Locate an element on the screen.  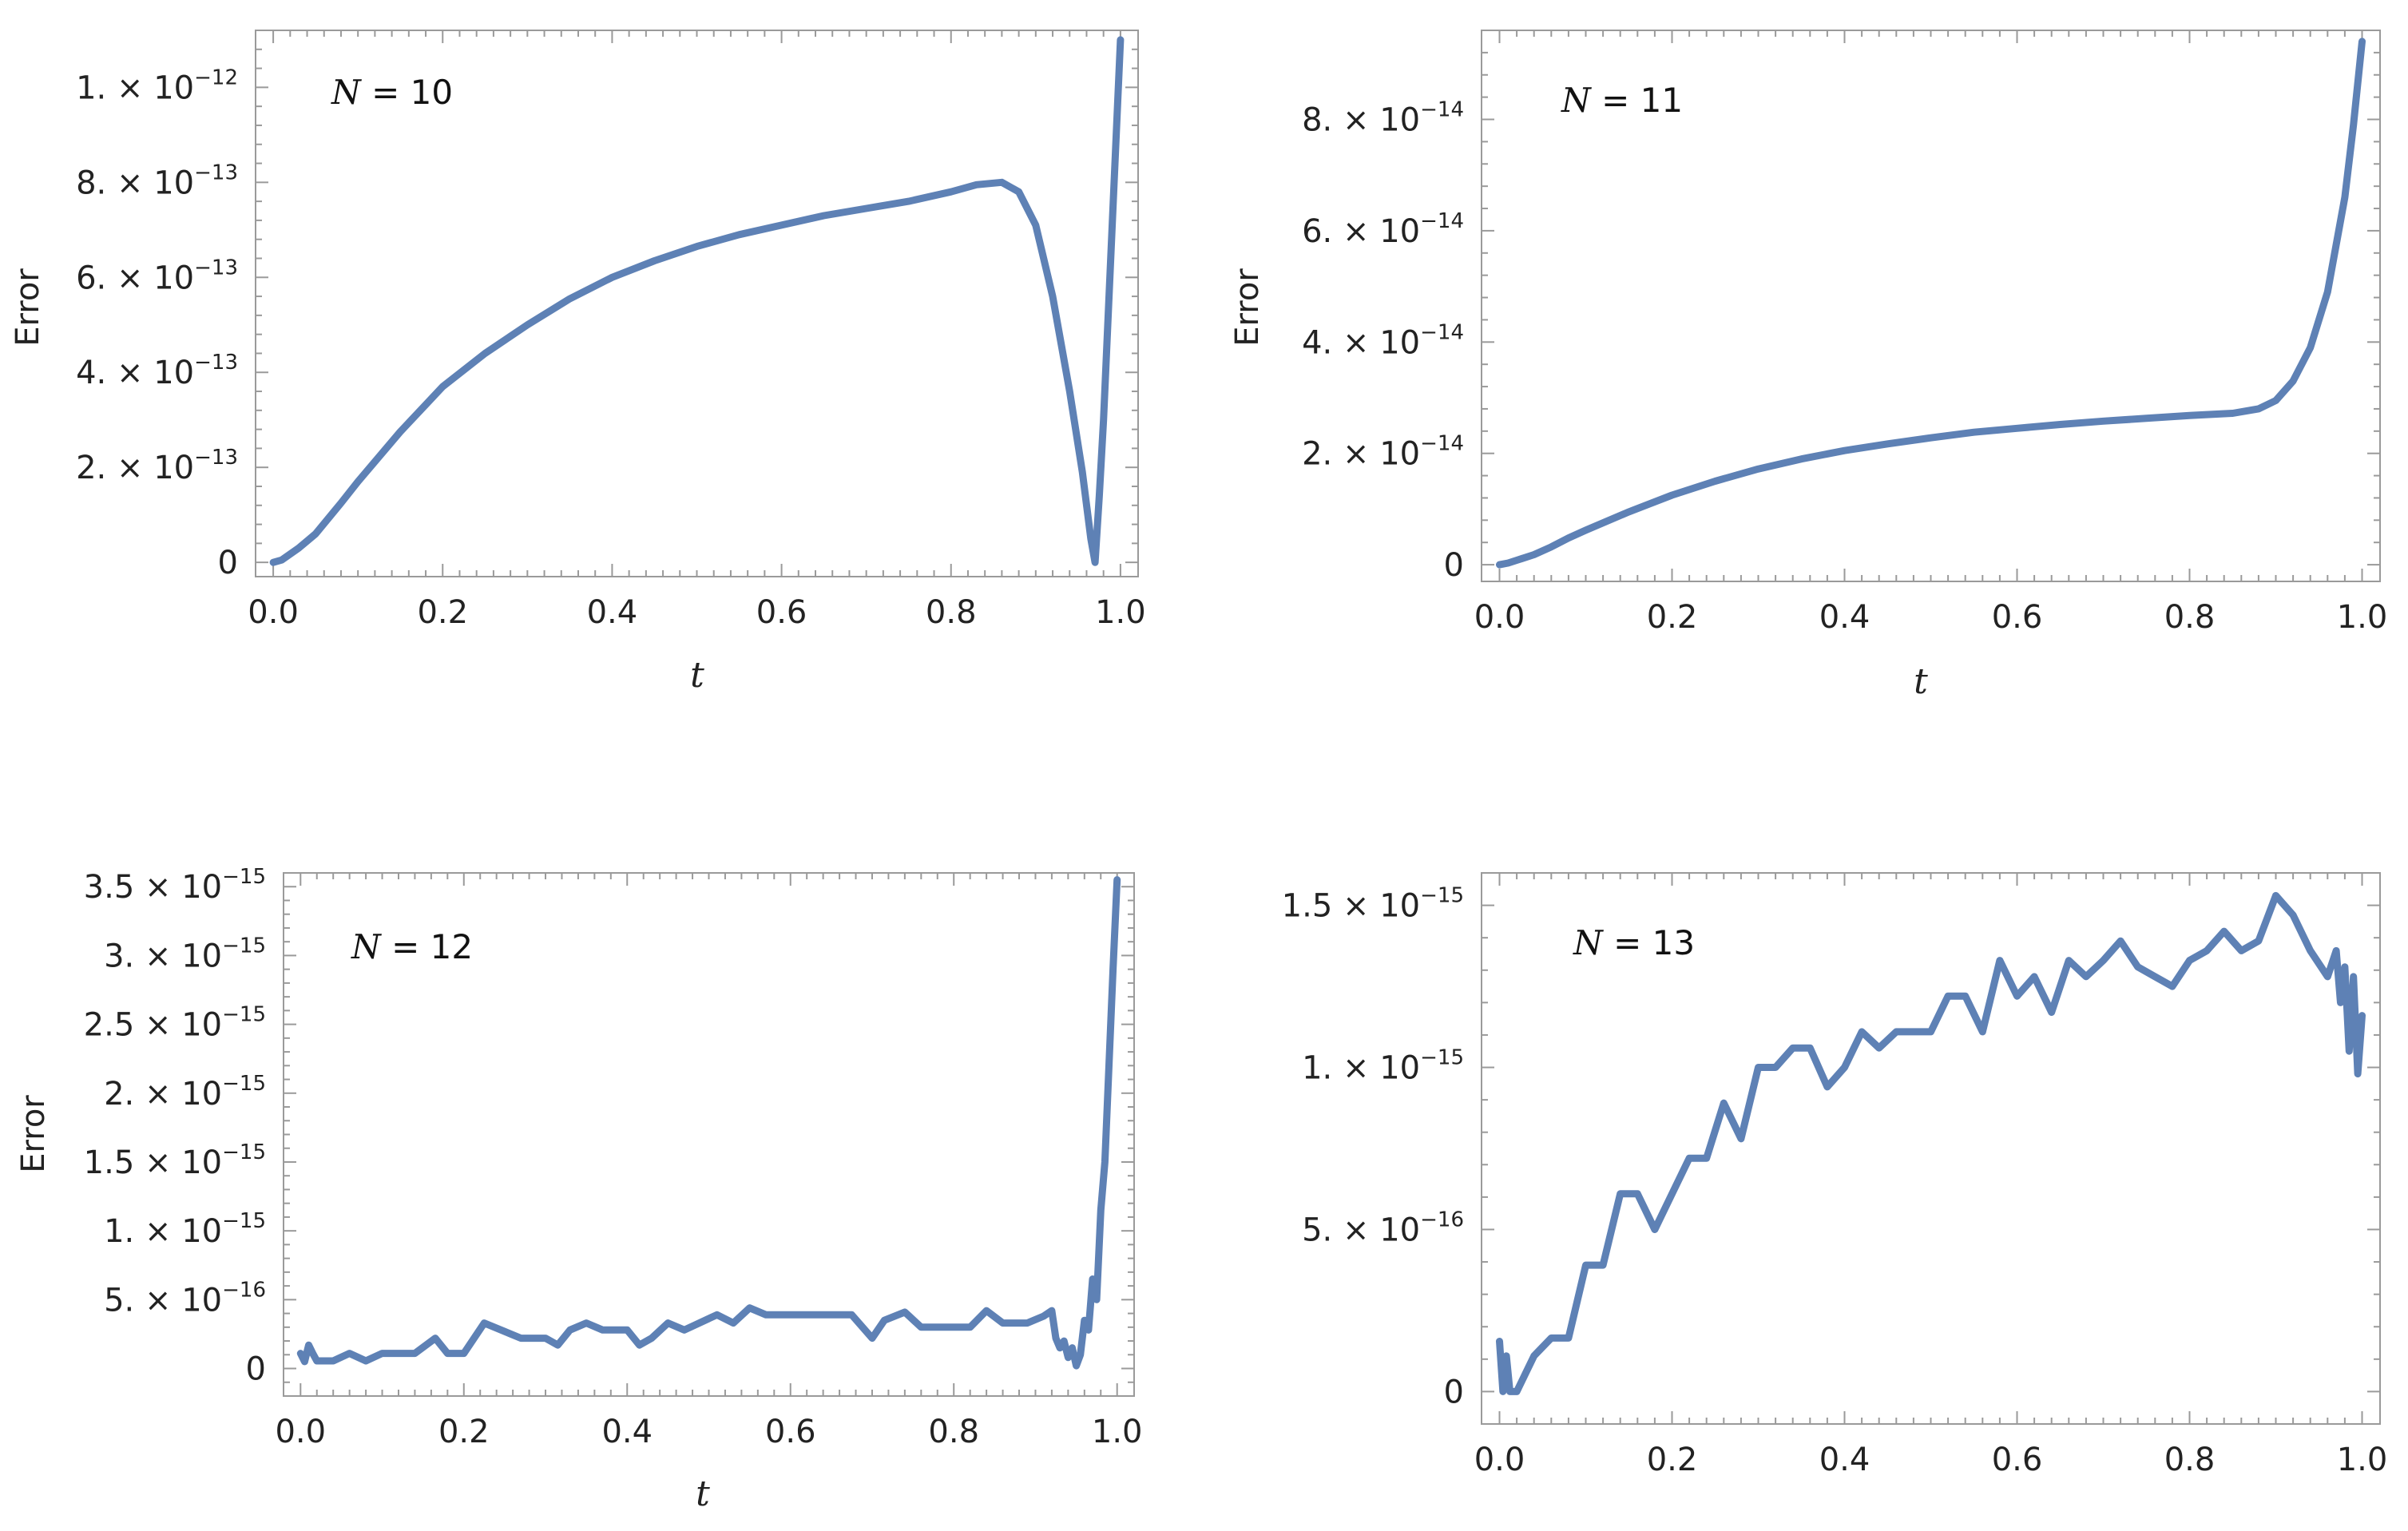
y-tick-label: 3. × 10−15 is located at coordinates (185, 954).